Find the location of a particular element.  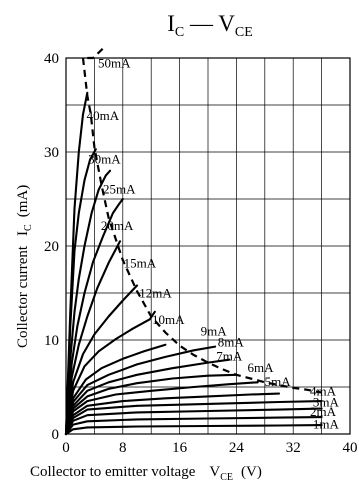

series-line-15mA is located at coordinates (101, 360).